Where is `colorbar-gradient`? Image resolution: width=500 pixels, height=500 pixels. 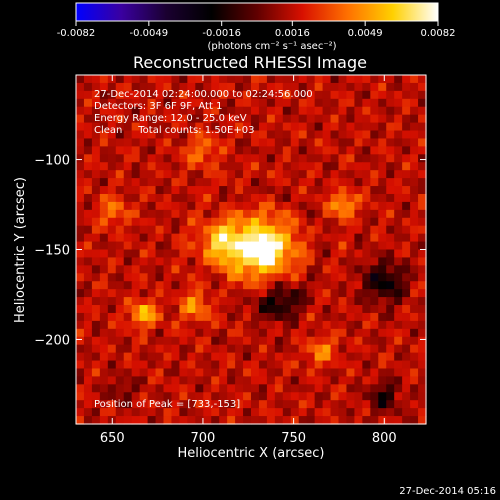 colorbar-gradient is located at coordinates (257, 12).